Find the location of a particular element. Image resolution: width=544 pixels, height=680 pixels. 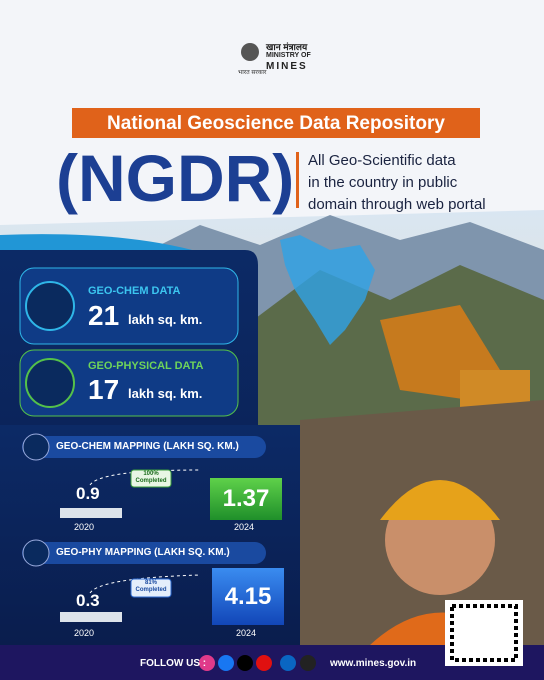

stat-label: GEO-PHYSICAL DATA is located at coordinates (146, 366).